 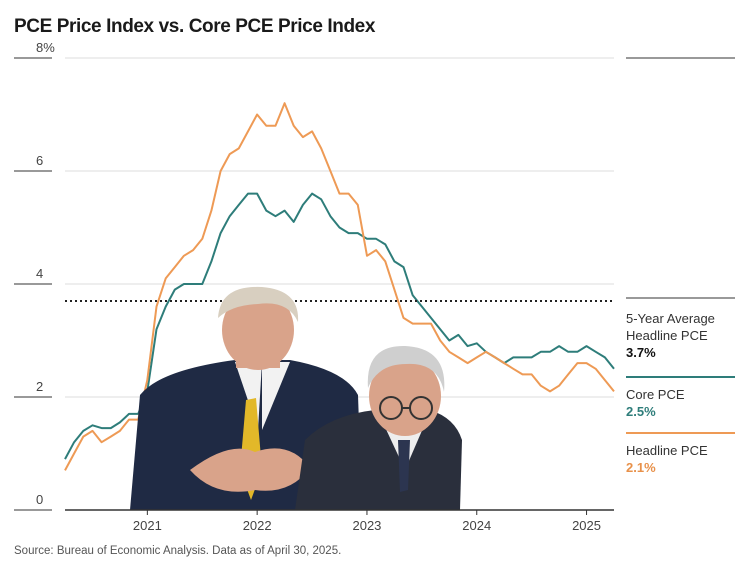 What do you see at coordinates (655, 394) in the screenshot?
I see `legend-core-label: Core PCE` at bounding box center [655, 394].